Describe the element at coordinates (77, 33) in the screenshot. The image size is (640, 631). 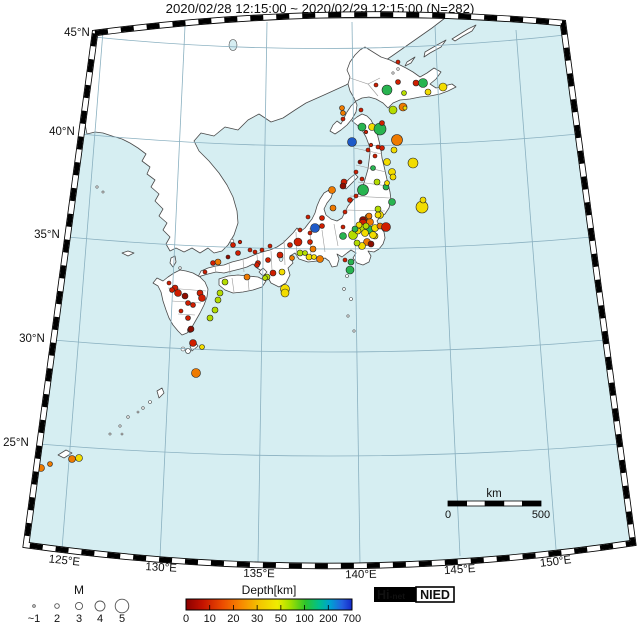
I see `latitude-label: 45°N` at that location.